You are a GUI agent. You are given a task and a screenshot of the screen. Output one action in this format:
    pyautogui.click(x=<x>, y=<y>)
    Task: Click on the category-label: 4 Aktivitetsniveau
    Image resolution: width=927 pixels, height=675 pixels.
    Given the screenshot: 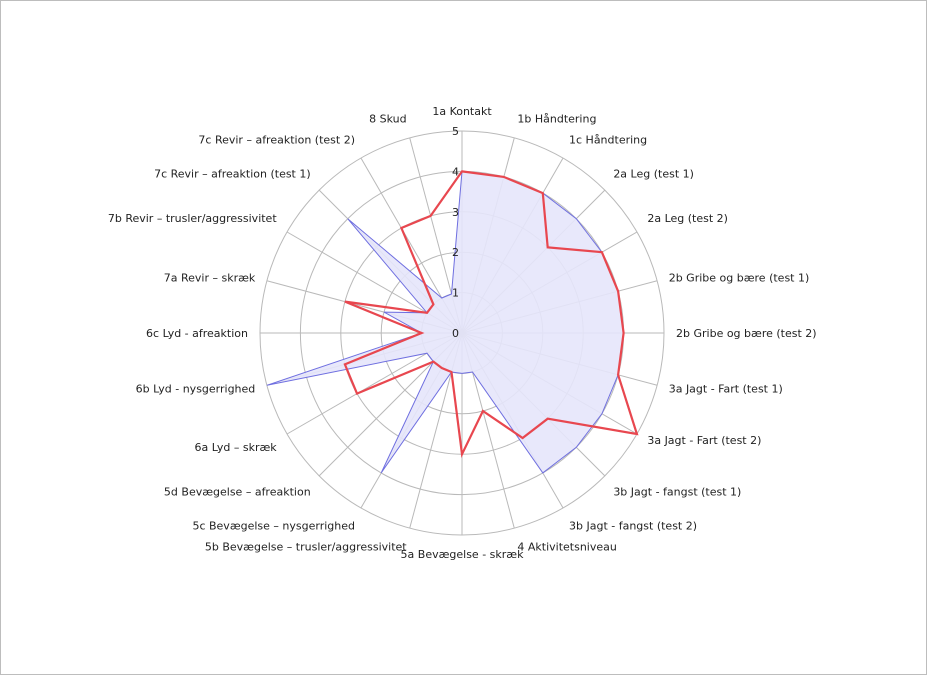 What is the action you would take?
    pyautogui.click(x=566, y=547)
    